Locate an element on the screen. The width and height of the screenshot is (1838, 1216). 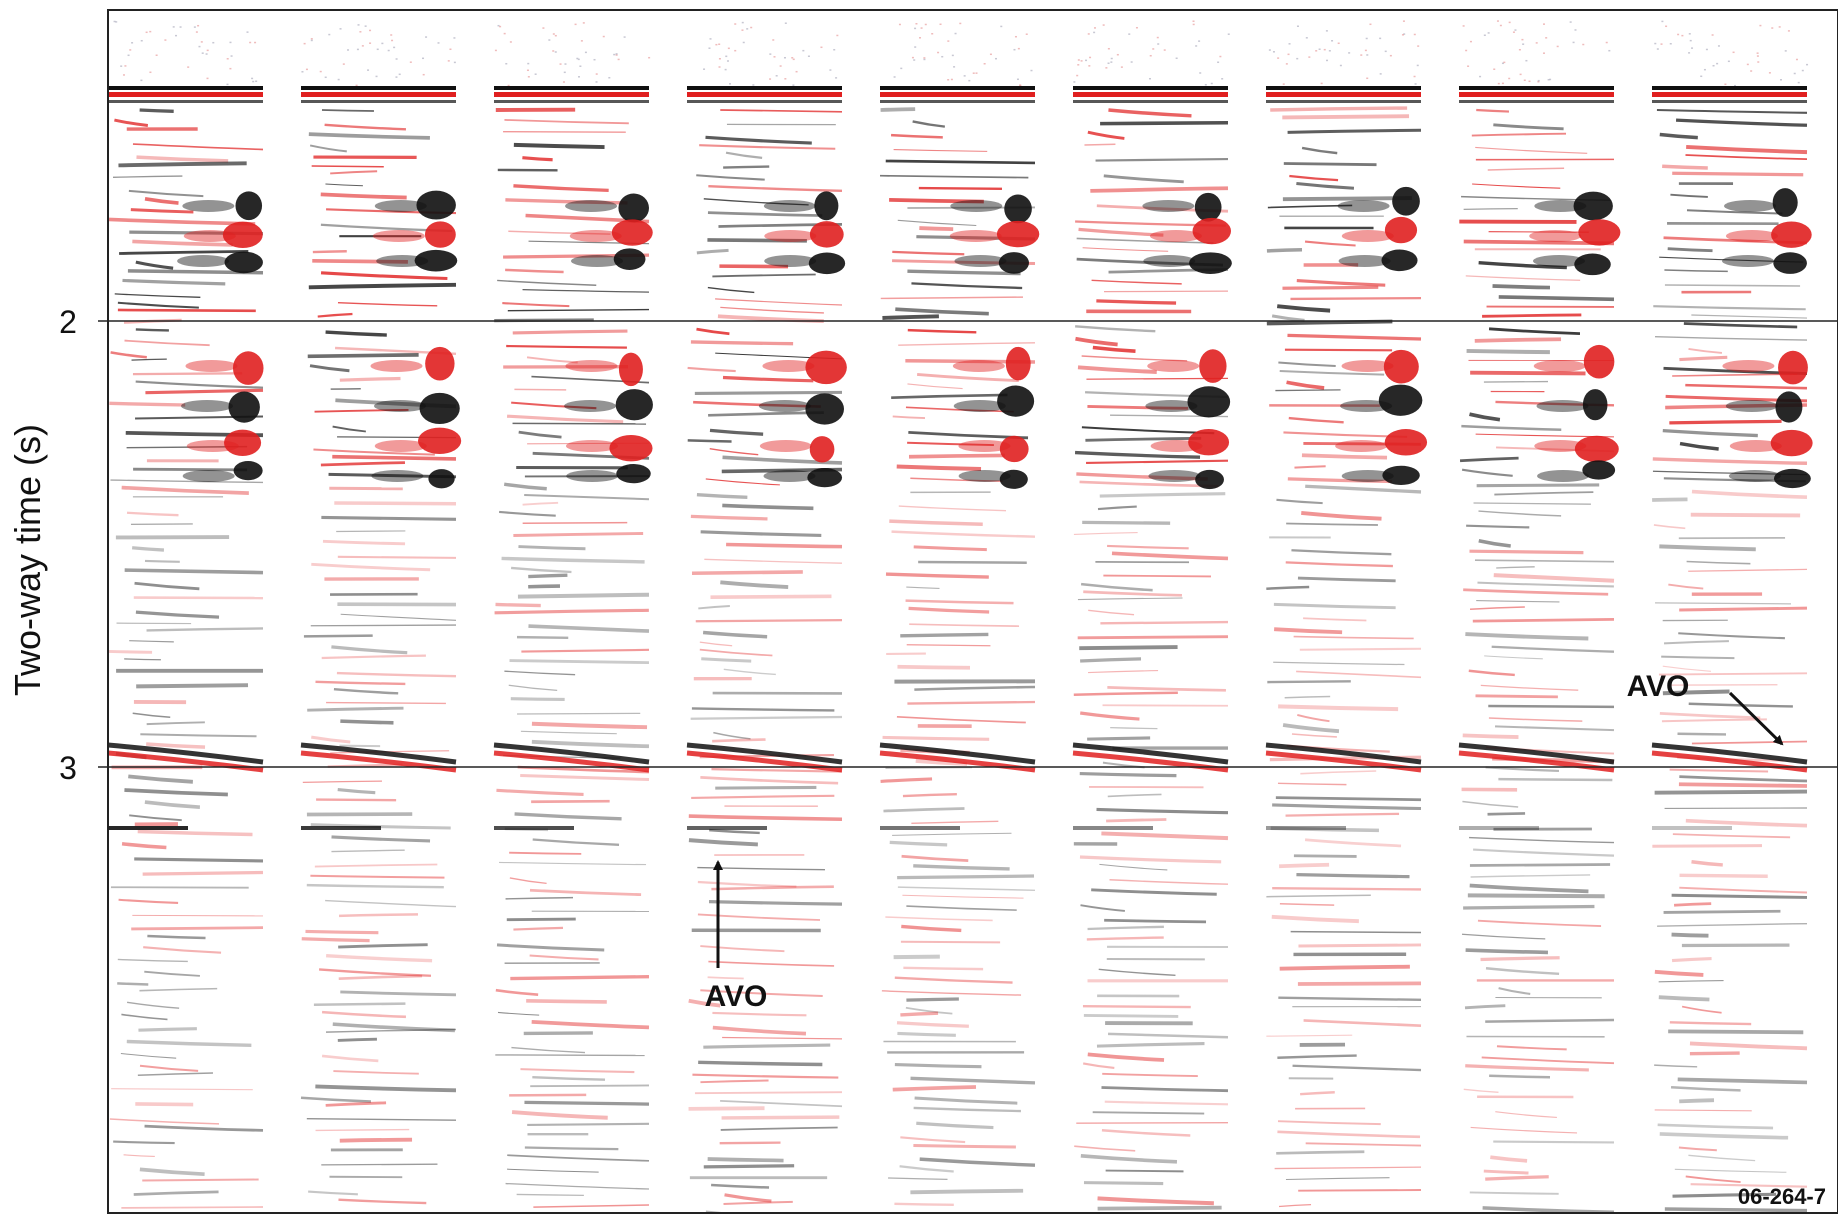
y-tick-3: 3 is located at coordinates (68, 768).